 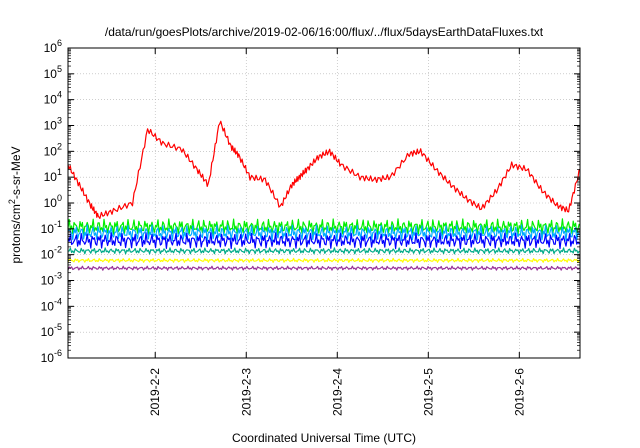 I want to click on y-tick-label-exp: -3, so click(x=58, y=276).